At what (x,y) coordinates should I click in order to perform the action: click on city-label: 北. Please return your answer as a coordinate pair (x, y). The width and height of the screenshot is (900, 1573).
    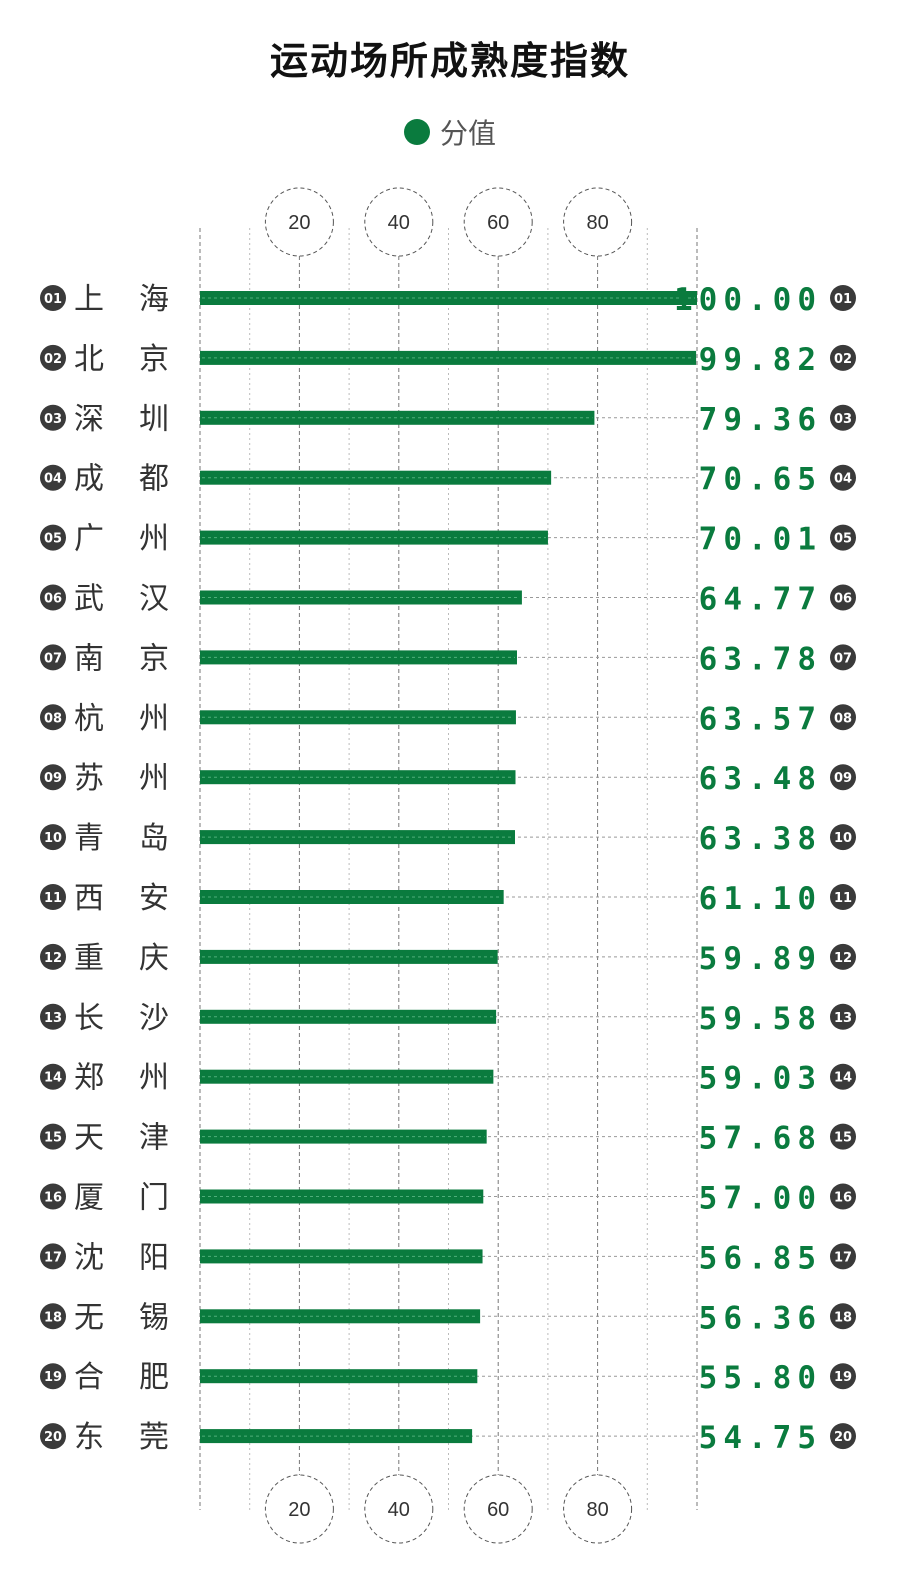
    Looking at the image, I should click on (89, 359).